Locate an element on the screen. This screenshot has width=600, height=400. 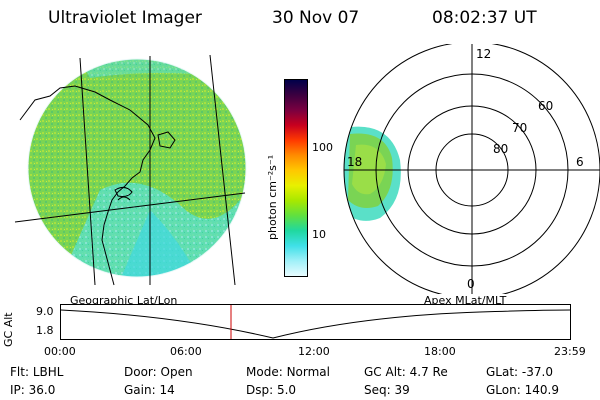
timeline-xtick-1200: 12:00 is located at coordinates (314, 351).